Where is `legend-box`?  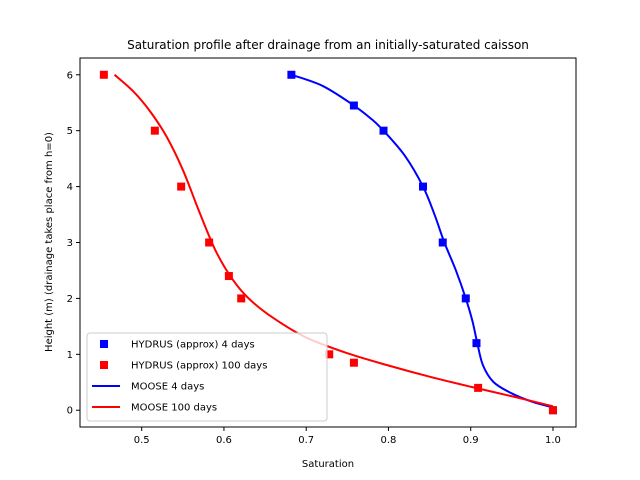
legend-box is located at coordinates (207, 377).